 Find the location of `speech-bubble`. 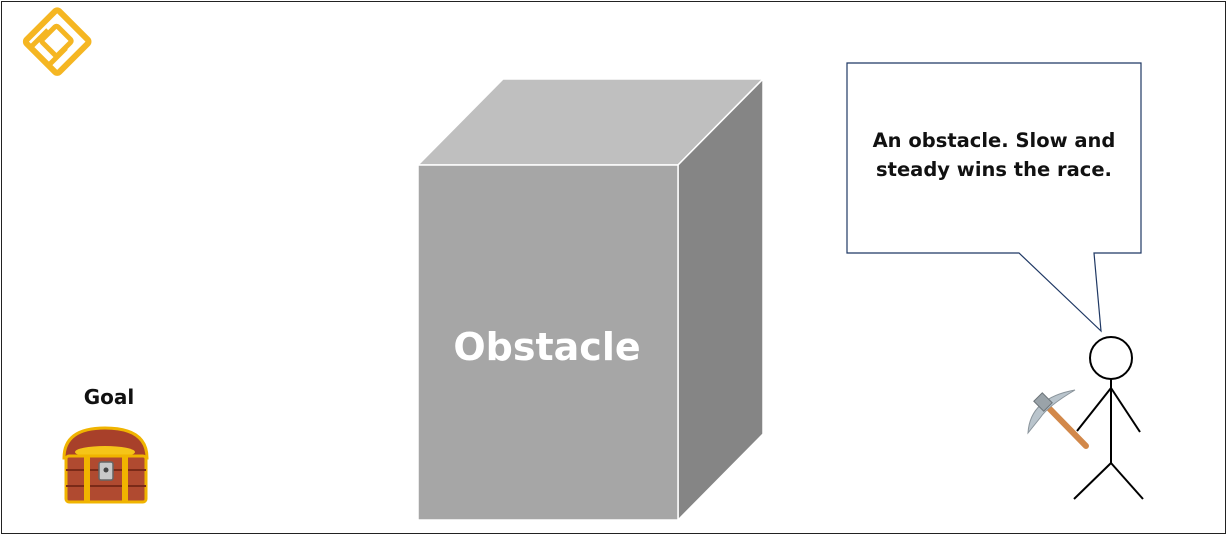

speech-bubble is located at coordinates (994, 197).